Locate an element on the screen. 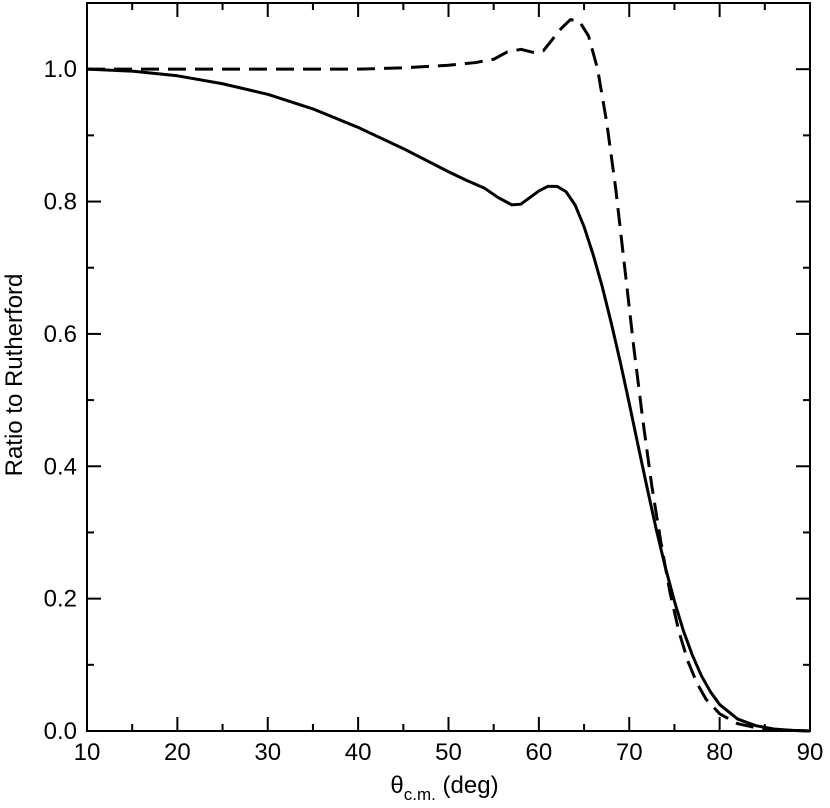  x-axis-symbol: θ is located at coordinates (396, 785).